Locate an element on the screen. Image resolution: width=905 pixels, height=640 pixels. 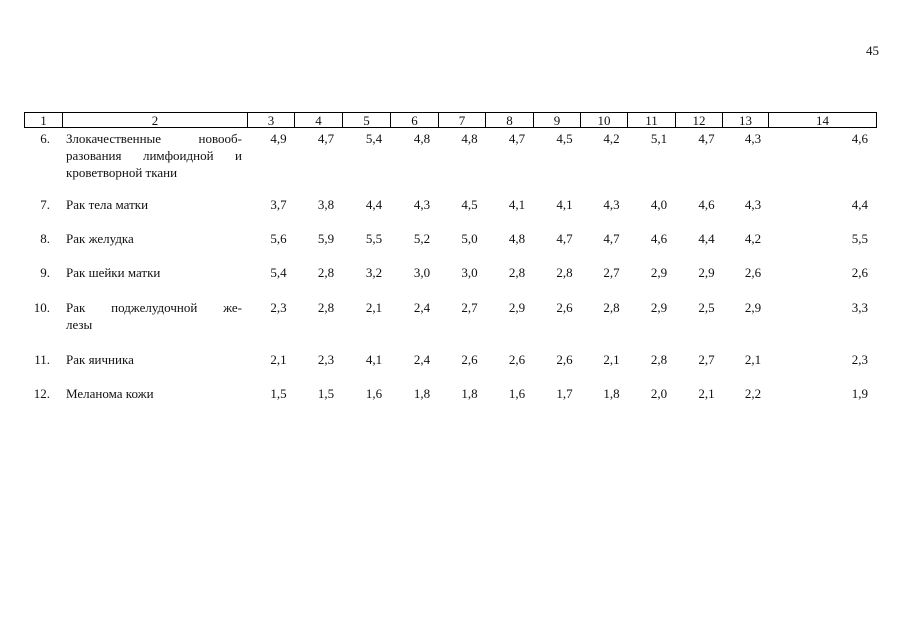
value-cell: 5,6 is located at coordinates (278, 238).